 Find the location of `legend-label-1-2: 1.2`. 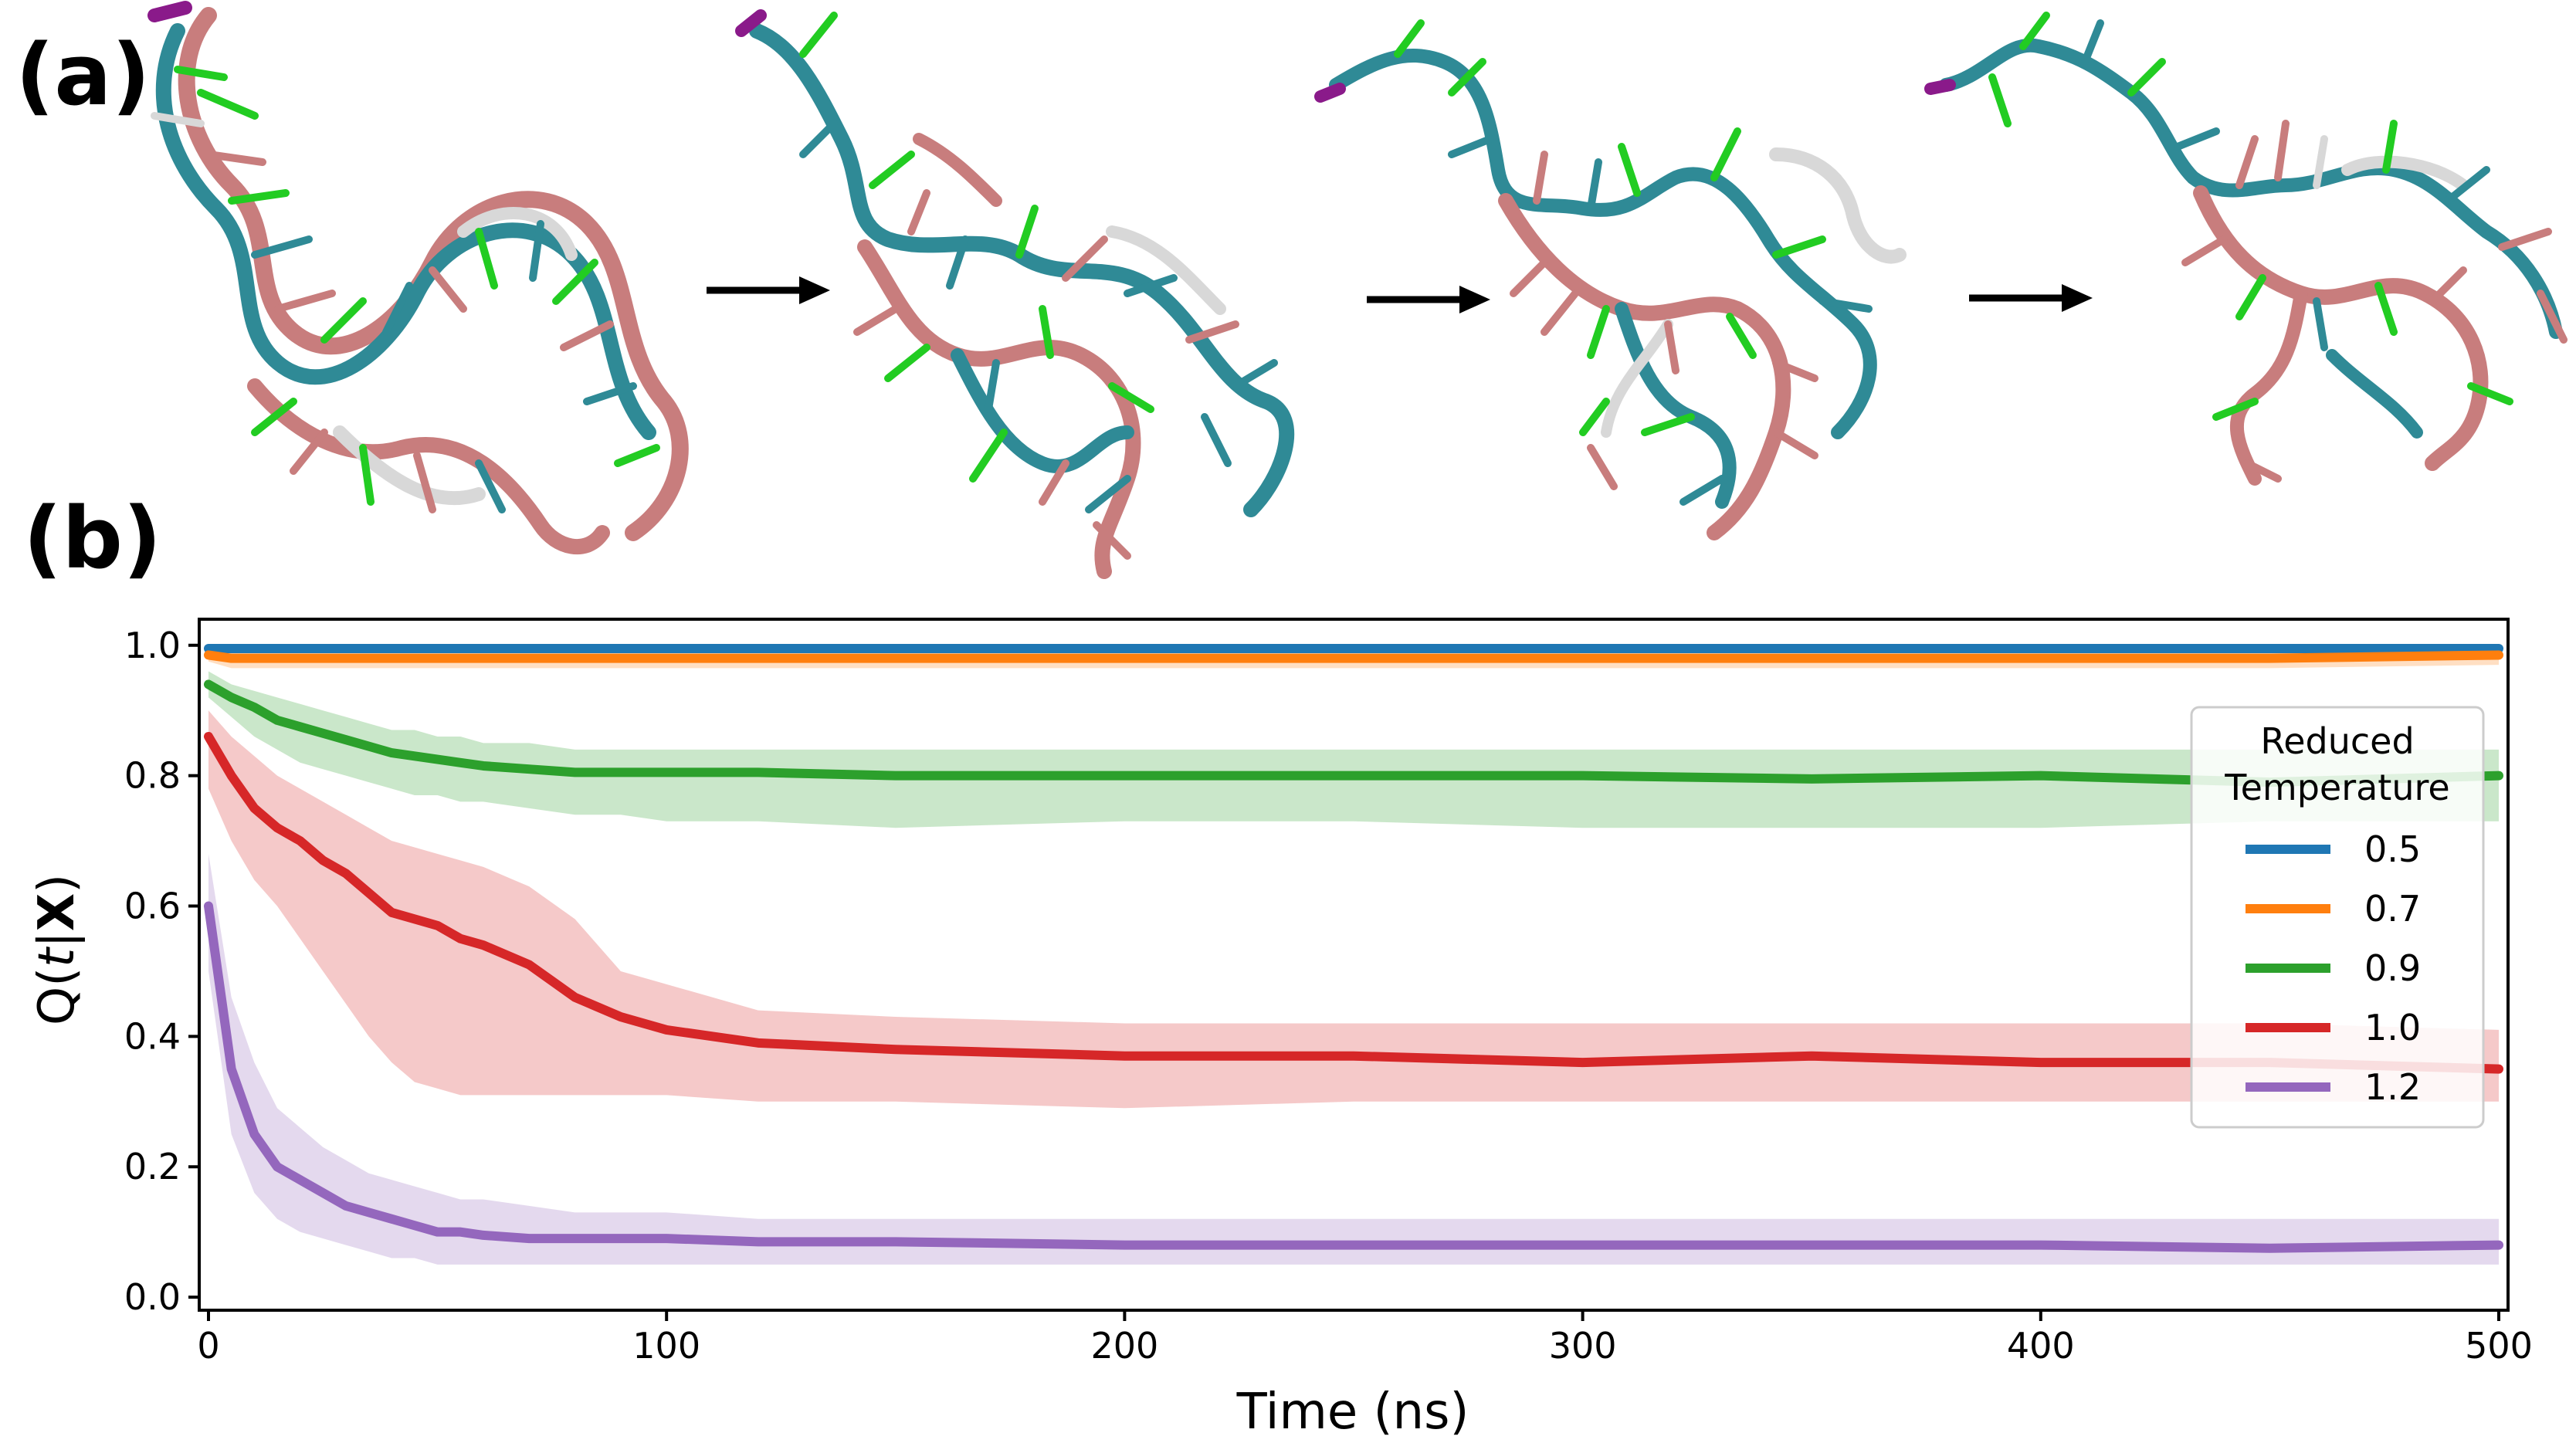

legend-label-1-2: 1.2 is located at coordinates (2392, 1087).